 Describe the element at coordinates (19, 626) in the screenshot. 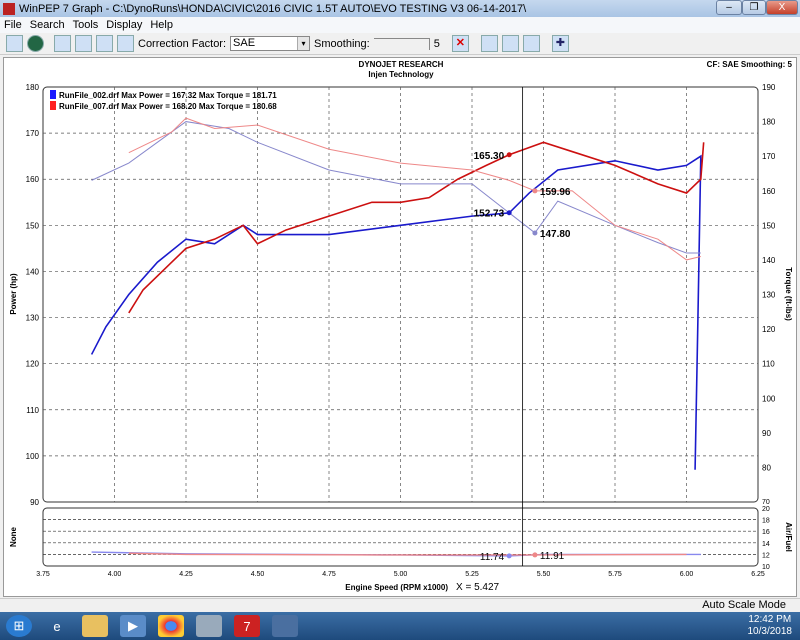

I see `start-button: ⊞` at that location.